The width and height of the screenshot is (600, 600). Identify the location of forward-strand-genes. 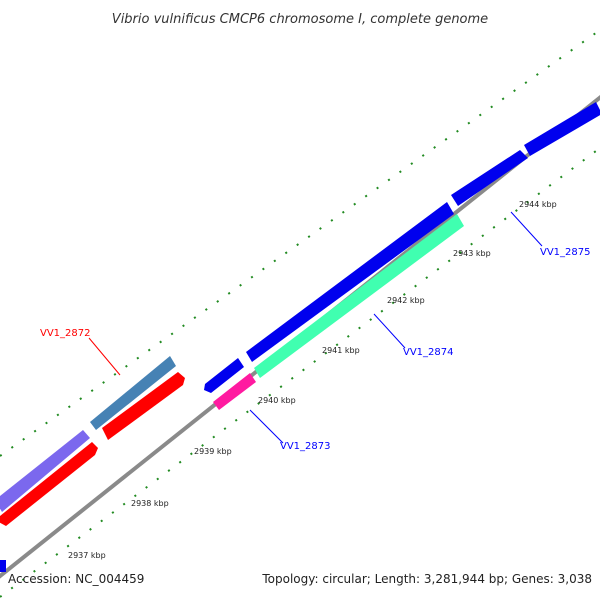
(92, 441).